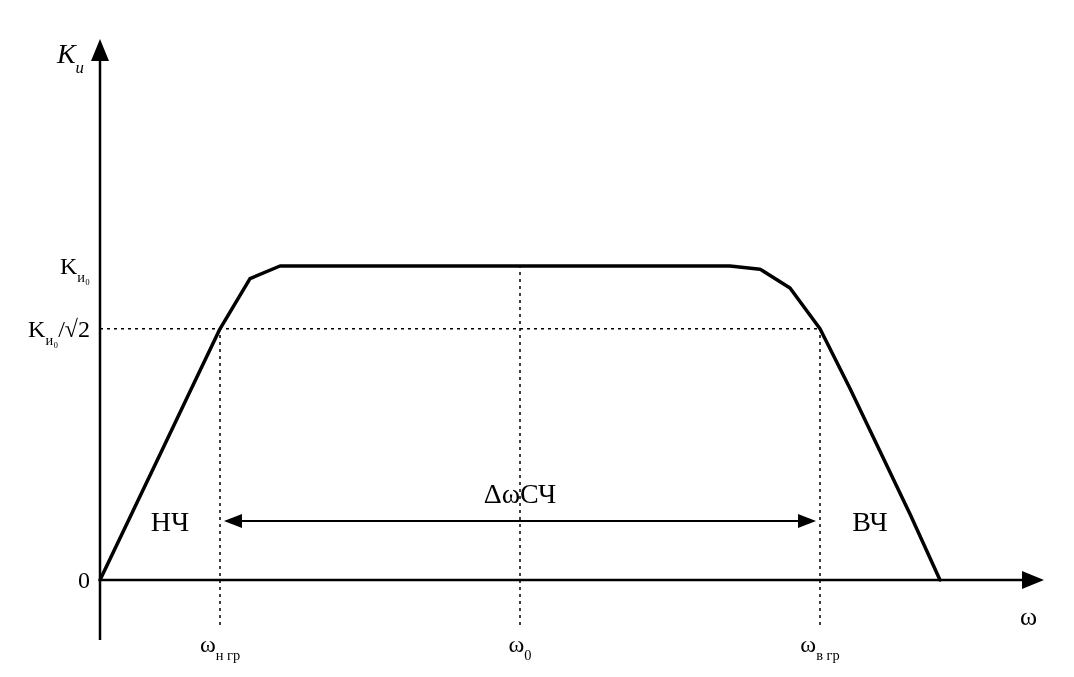  Describe the element at coordinates (220, 647) in the screenshot. I see `x-tick-label: ω$_{н гр}$` at that location.